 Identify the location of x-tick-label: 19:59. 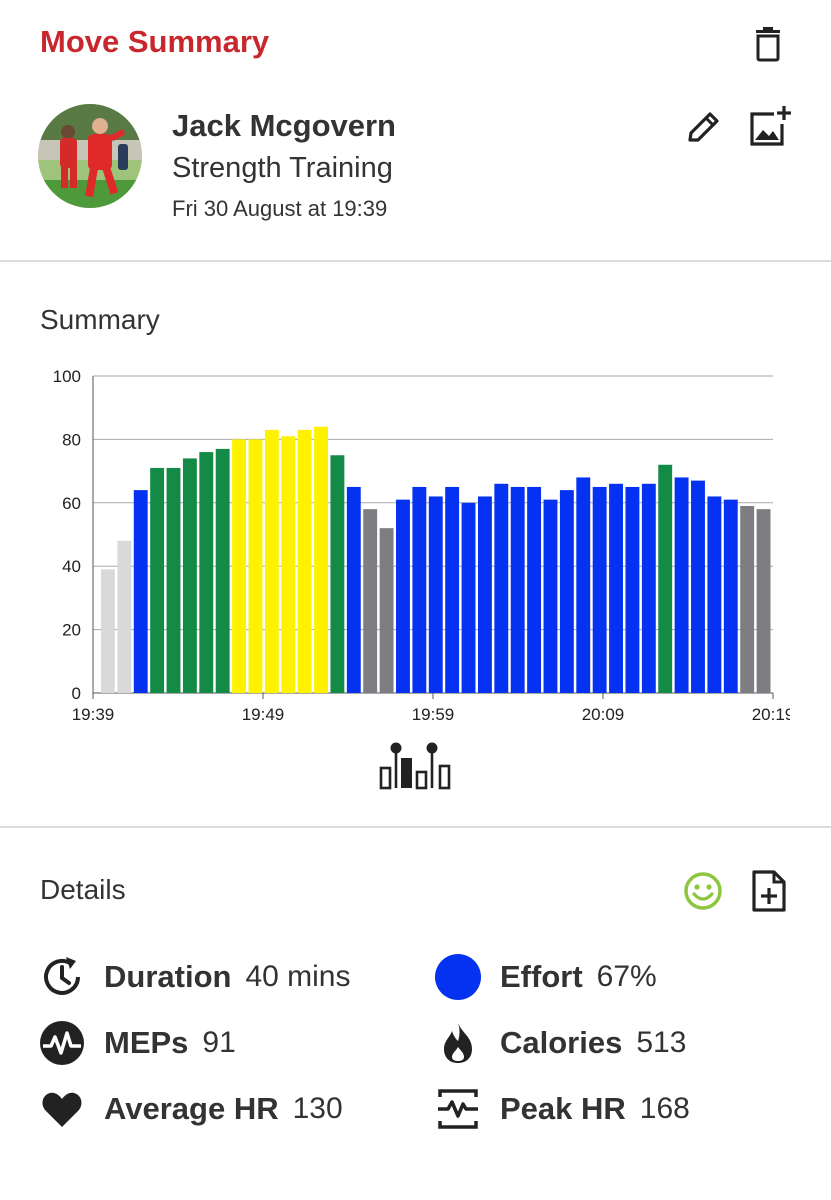
(433, 714).